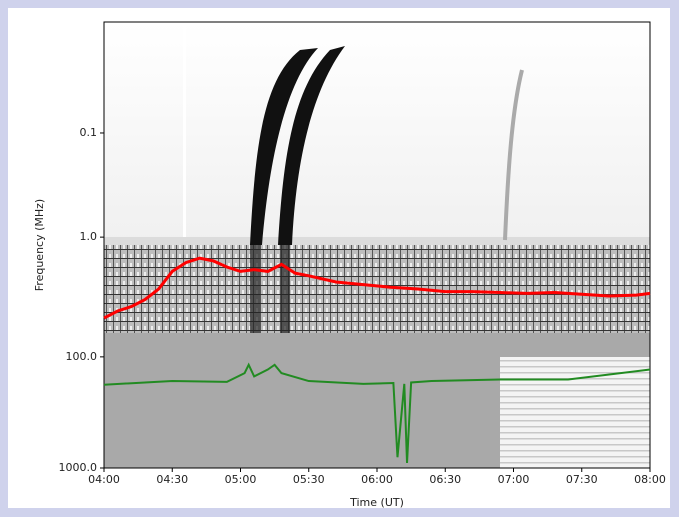 The width and height of the screenshot is (679, 517). What do you see at coordinates (89, 236) in the screenshot?
I see `y-tick-label: 1.0` at bounding box center [89, 236].